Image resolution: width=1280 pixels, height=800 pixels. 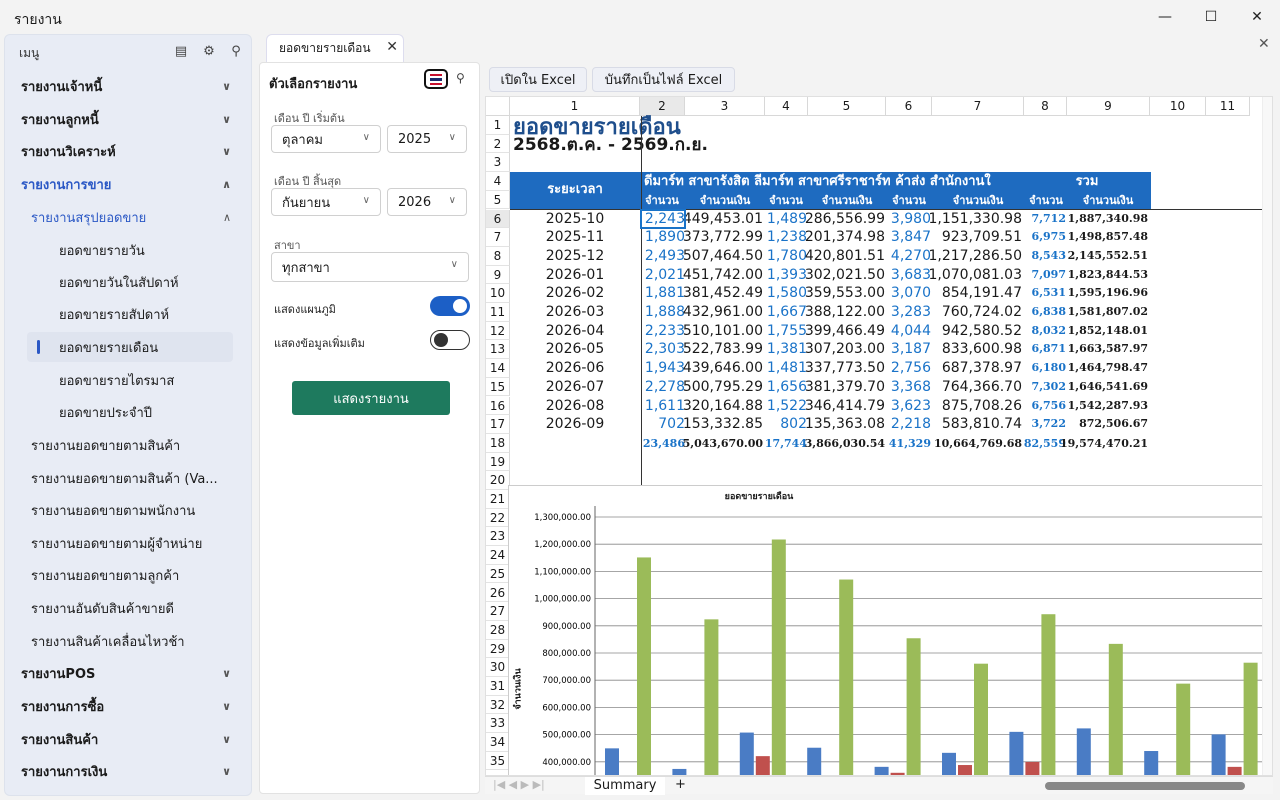 What do you see at coordinates (498, 611) in the screenshot?
I see `row-header: 27` at bounding box center [498, 611].